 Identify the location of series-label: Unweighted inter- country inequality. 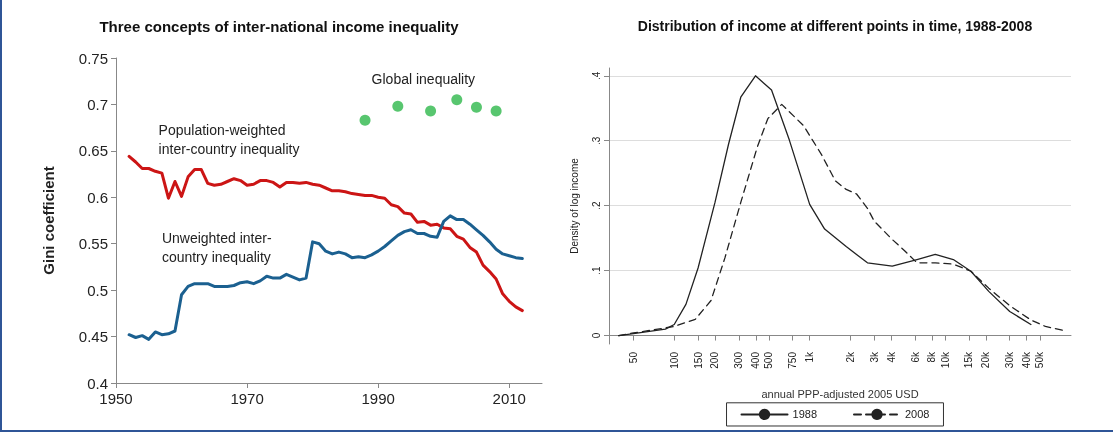
(216, 247).